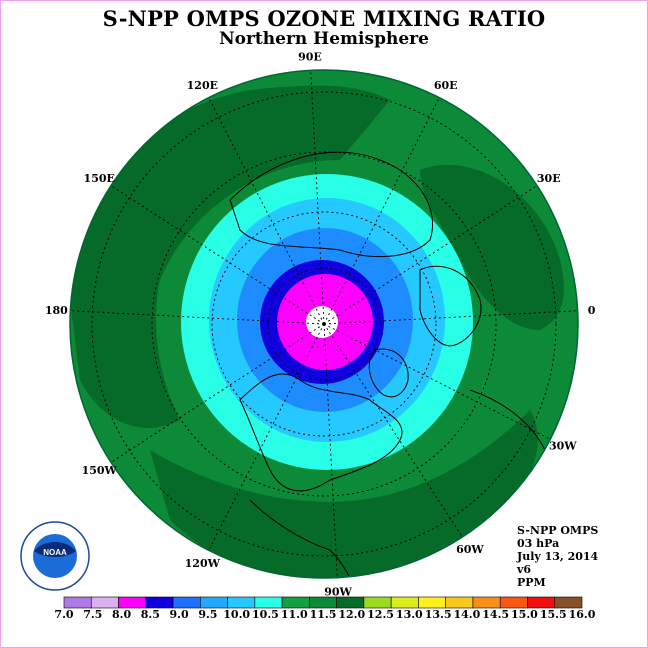 The image size is (648, 648). I want to click on coast-greenland, so click(388, 373).